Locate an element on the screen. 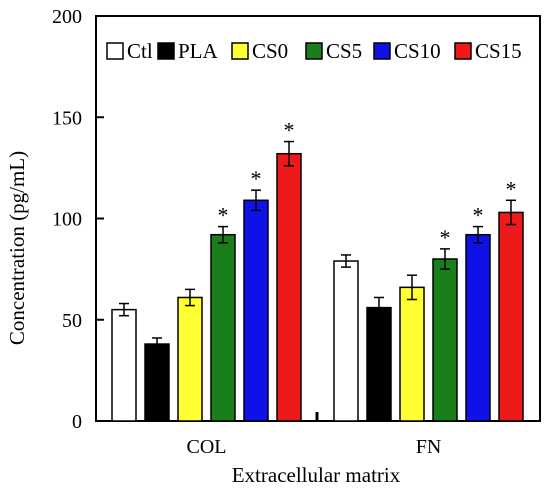 The image size is (550, 491). bar-cs5-col is located at coordinates (223, 327).